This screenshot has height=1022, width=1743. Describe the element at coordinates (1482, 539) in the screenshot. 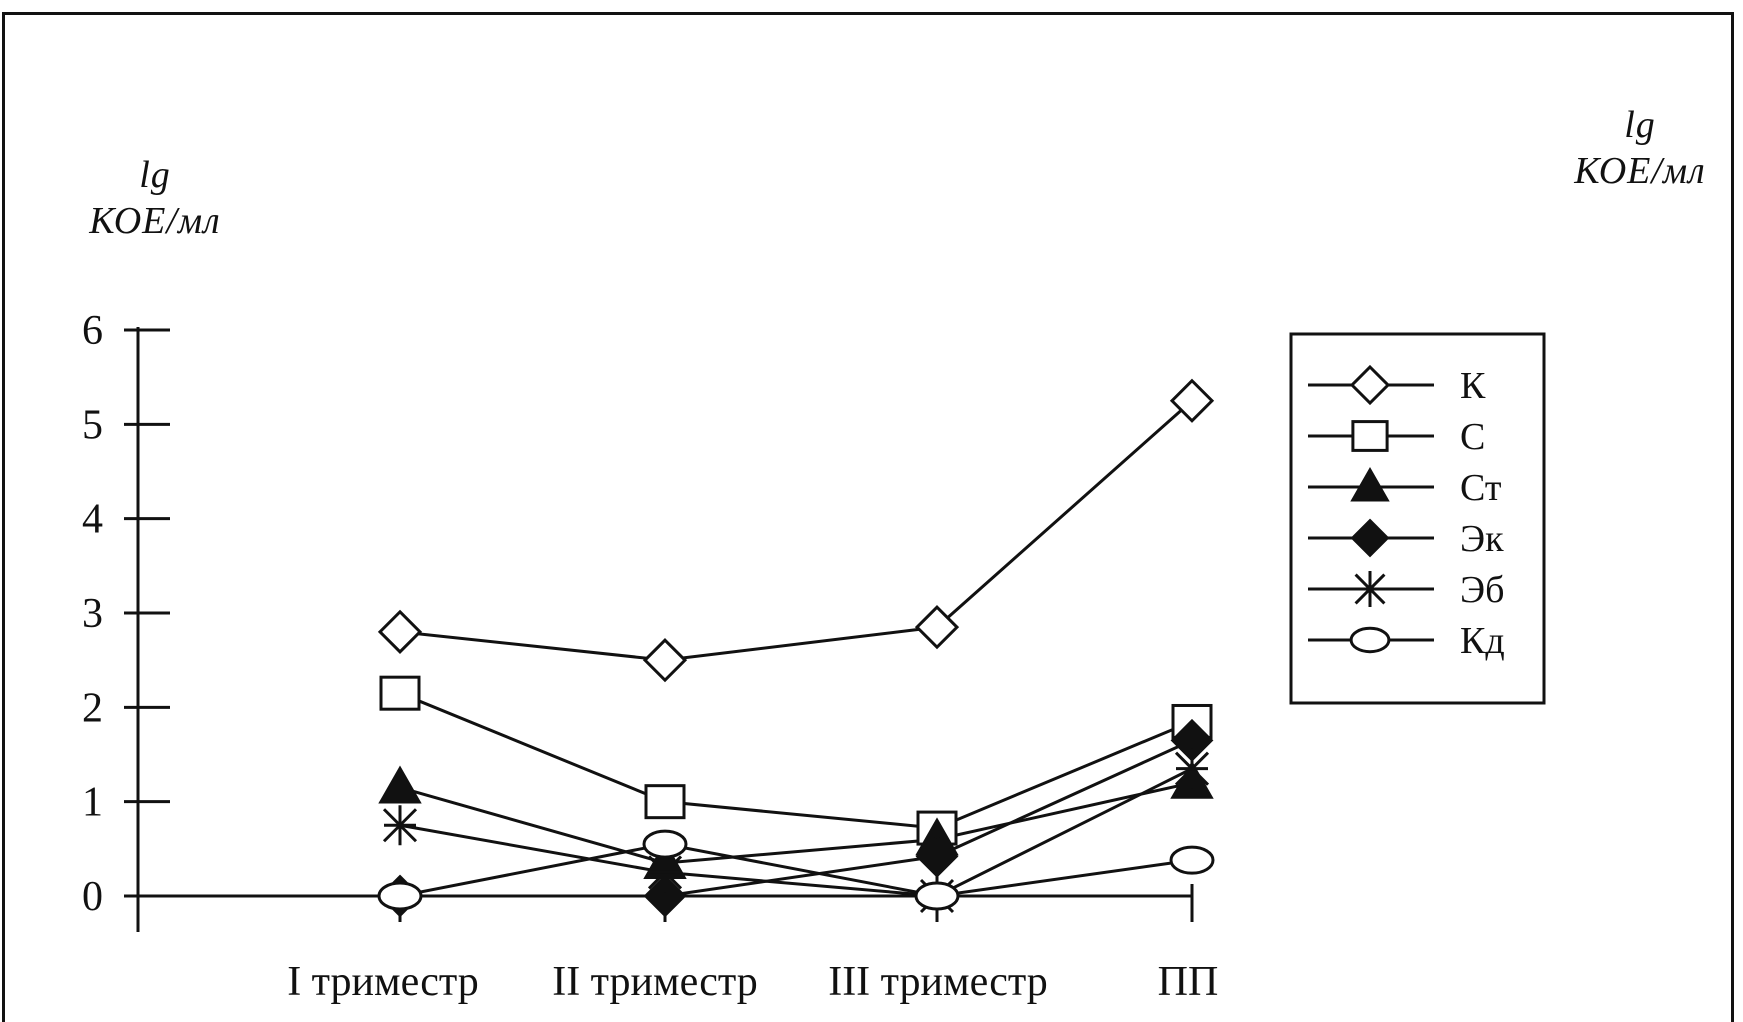

I see `legend-label-3: Эк` at that location.